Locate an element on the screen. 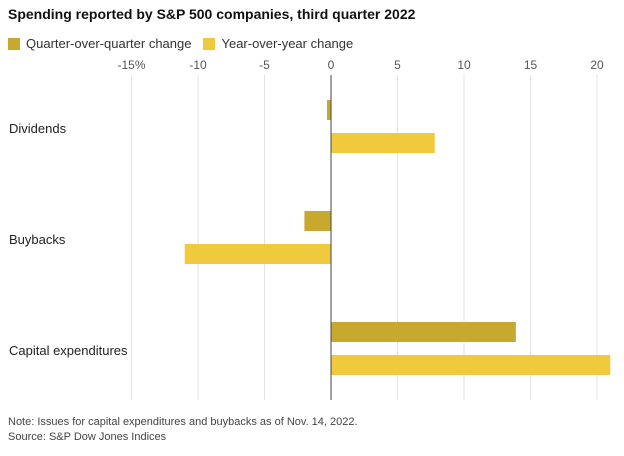  x-tick-label: -10 is located at coordinates (198, 65).